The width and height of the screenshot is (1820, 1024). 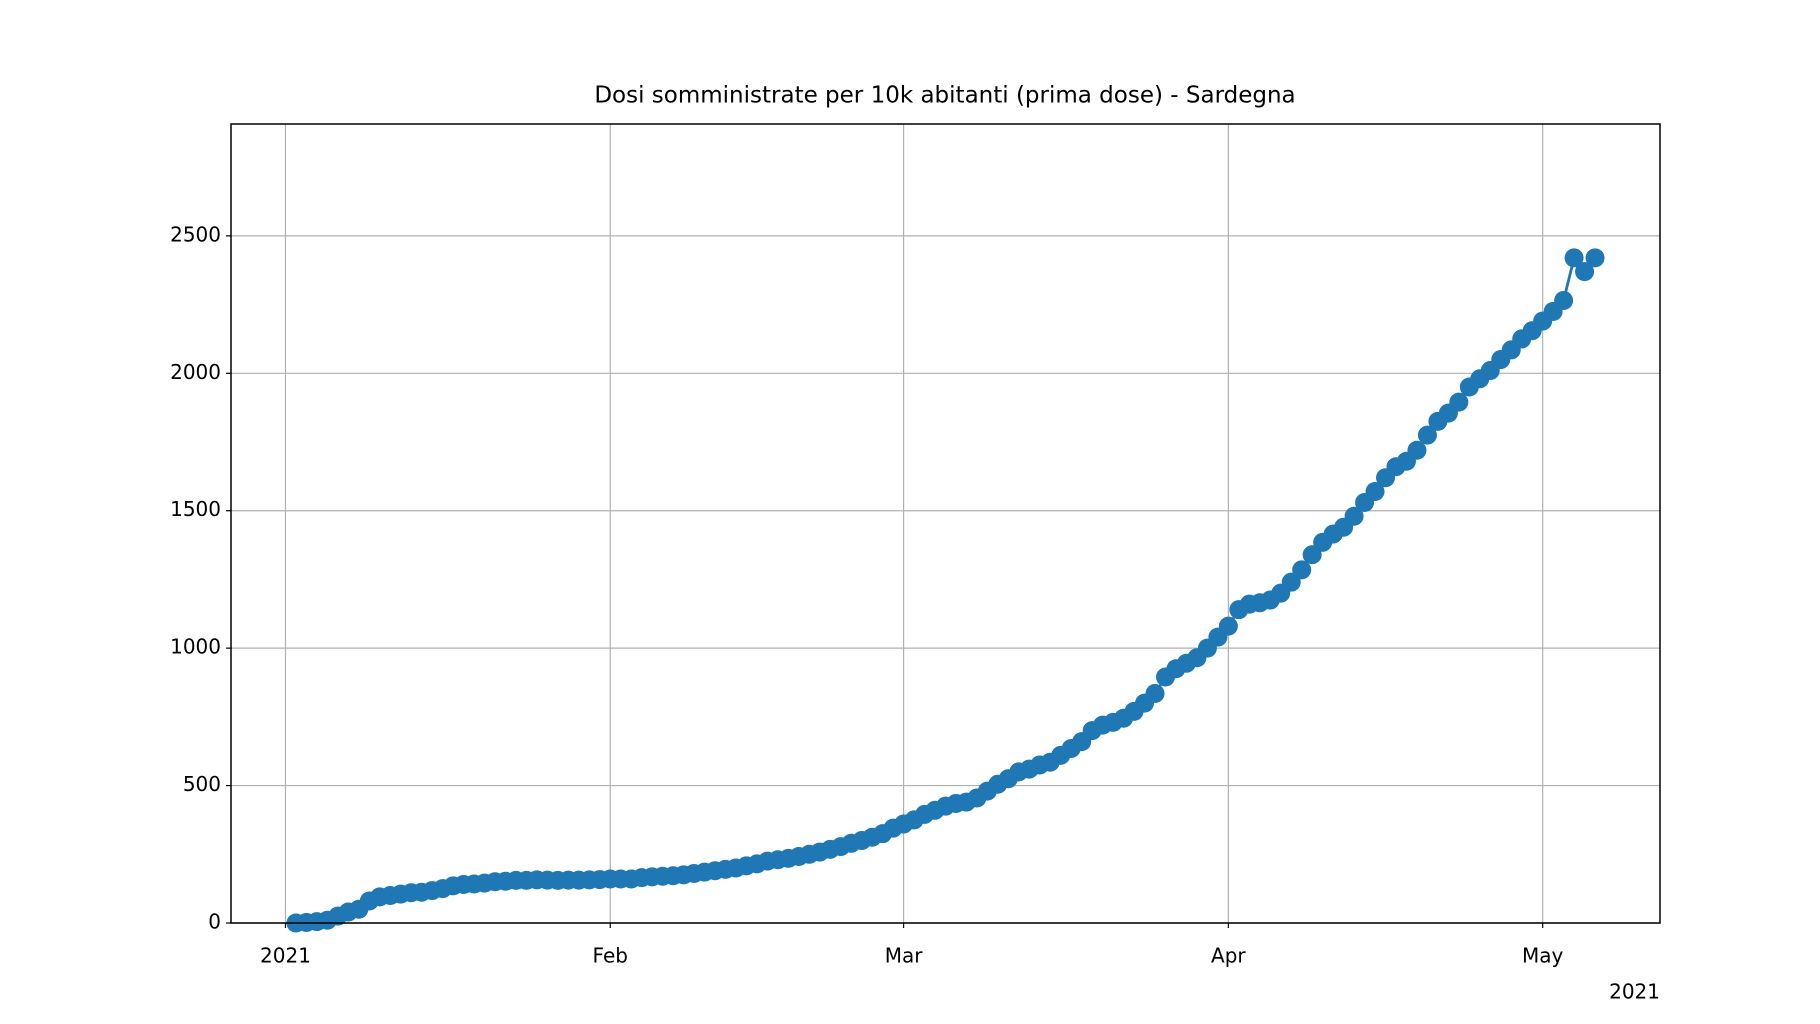 What do you see at coordinates (202, 784) in the screenshot?
I see `y-tick-label: 500` at bounding box center [202, 784].